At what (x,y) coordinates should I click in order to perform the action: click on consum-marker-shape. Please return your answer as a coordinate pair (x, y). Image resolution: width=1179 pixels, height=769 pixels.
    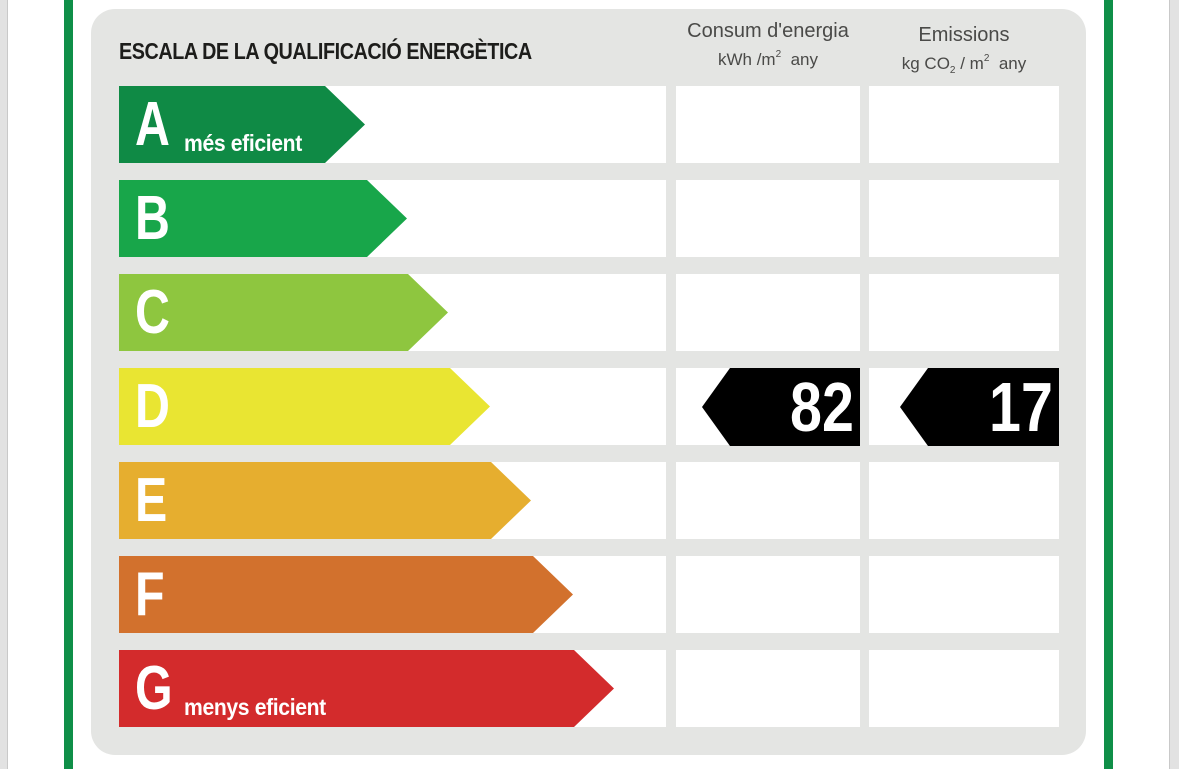
    Looking at the image, I should click on (781, 407).